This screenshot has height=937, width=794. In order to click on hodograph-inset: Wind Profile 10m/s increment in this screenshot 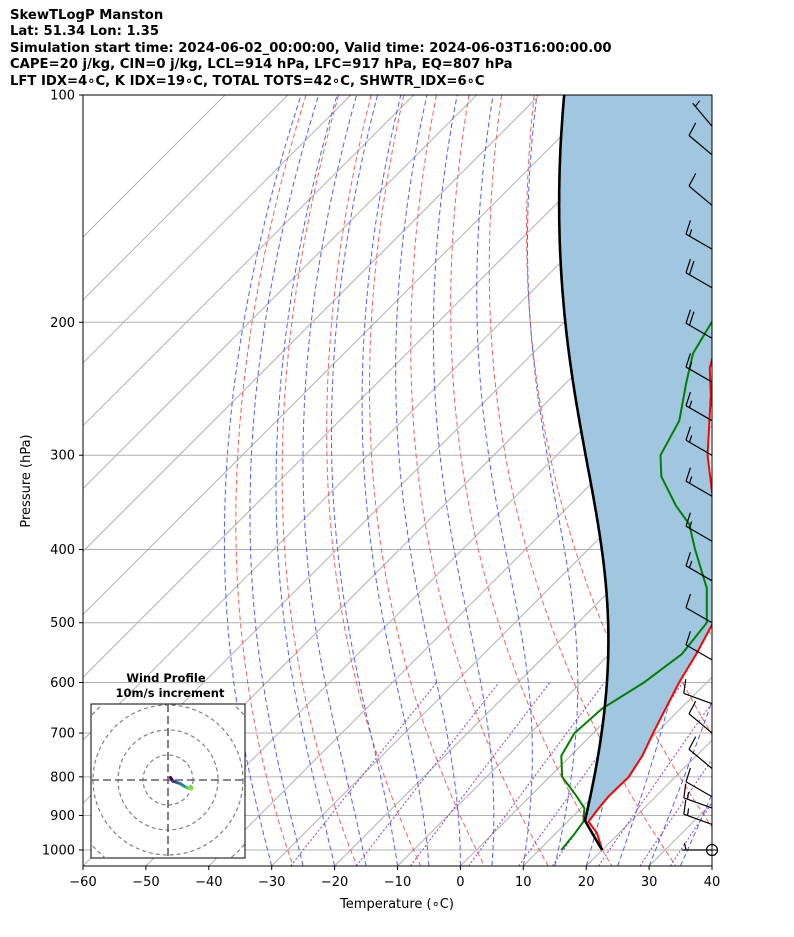, I will do `click(168, 765)`.